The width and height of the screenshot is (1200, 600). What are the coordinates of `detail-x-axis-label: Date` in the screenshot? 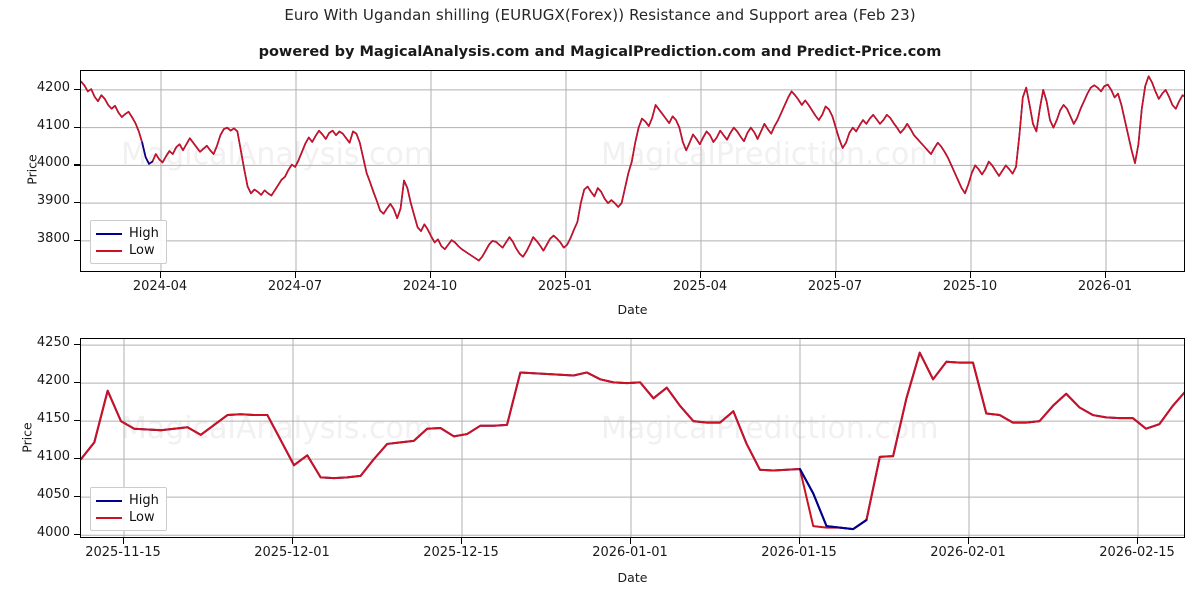 It's located at (632, 577).